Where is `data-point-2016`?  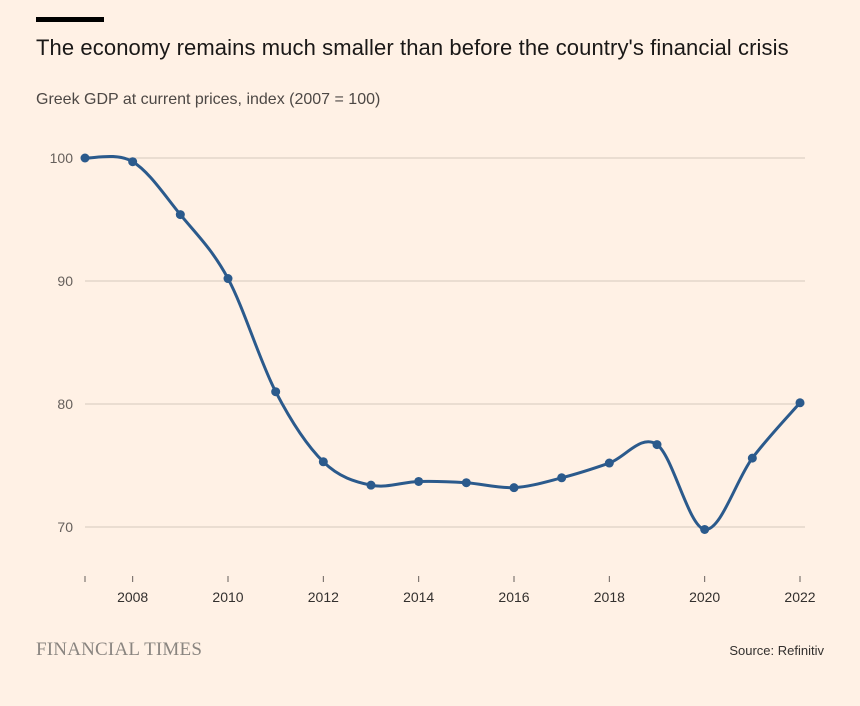
data-point-2016 is located at coordinates (514, 488).